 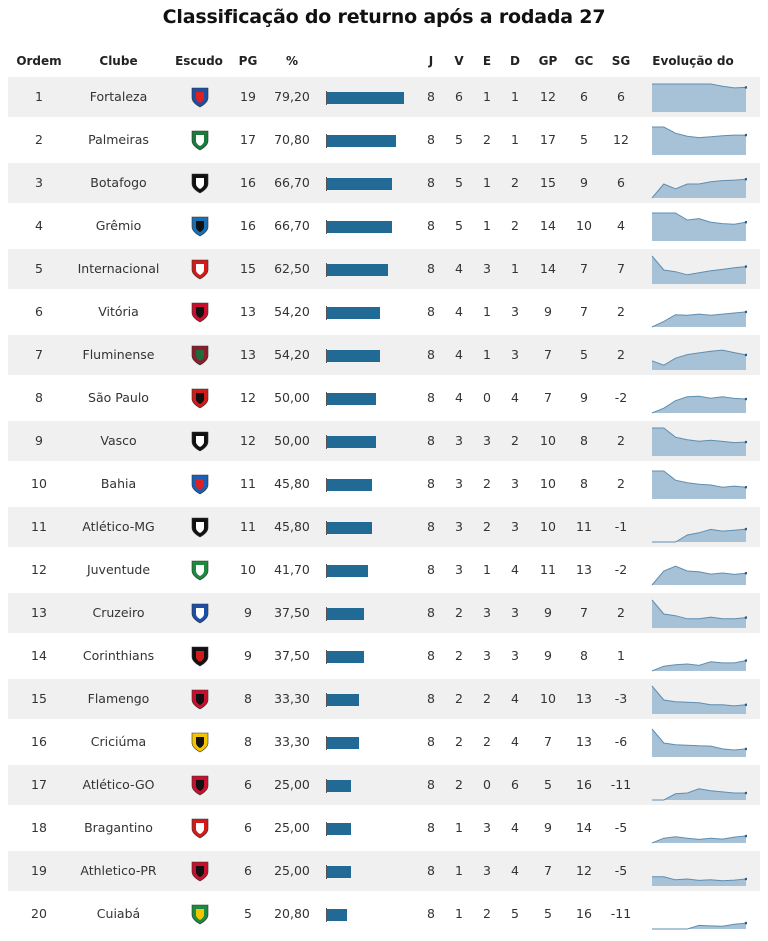 What do you see at coordinates (118, 61) in the screenshot?
I see `header-clube: Clube` at bounding box center [118, 61].